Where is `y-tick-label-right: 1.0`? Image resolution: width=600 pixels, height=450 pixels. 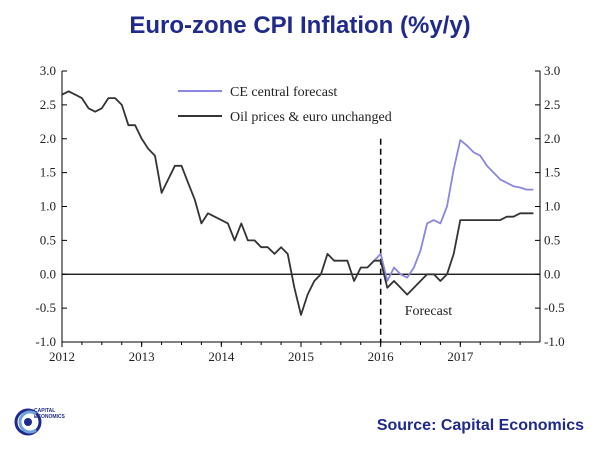 y-tick-label-right: 1.0 is located at coordinates (552, 206).